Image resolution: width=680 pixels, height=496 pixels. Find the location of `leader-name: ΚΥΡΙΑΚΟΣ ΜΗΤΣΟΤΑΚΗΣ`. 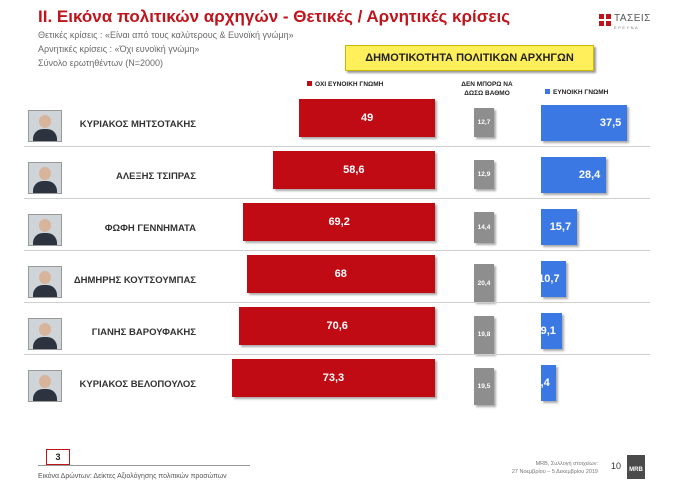

leader-name: ΚΥΡΙΑΚΟΣ ΜΗΤΣΟΤΑΚΗΣ is located at coordinates (137, 124).